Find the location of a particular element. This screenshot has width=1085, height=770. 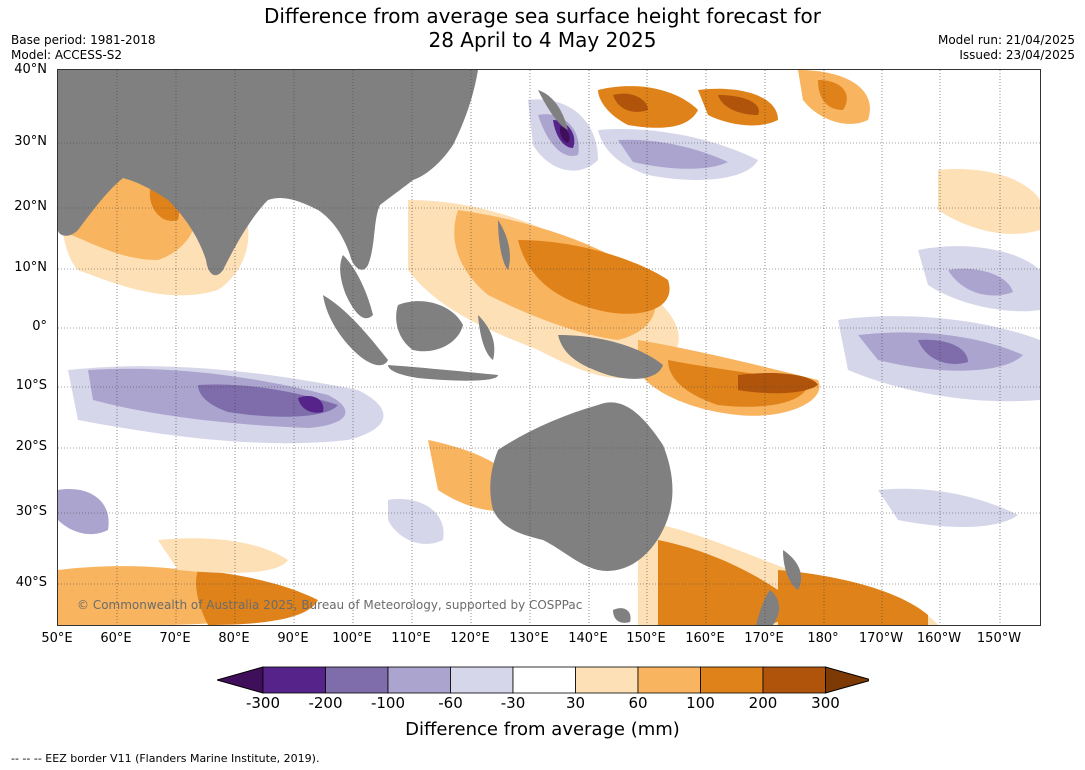

colorbar-tick-label: -60 is located at coordinates (450, 703).